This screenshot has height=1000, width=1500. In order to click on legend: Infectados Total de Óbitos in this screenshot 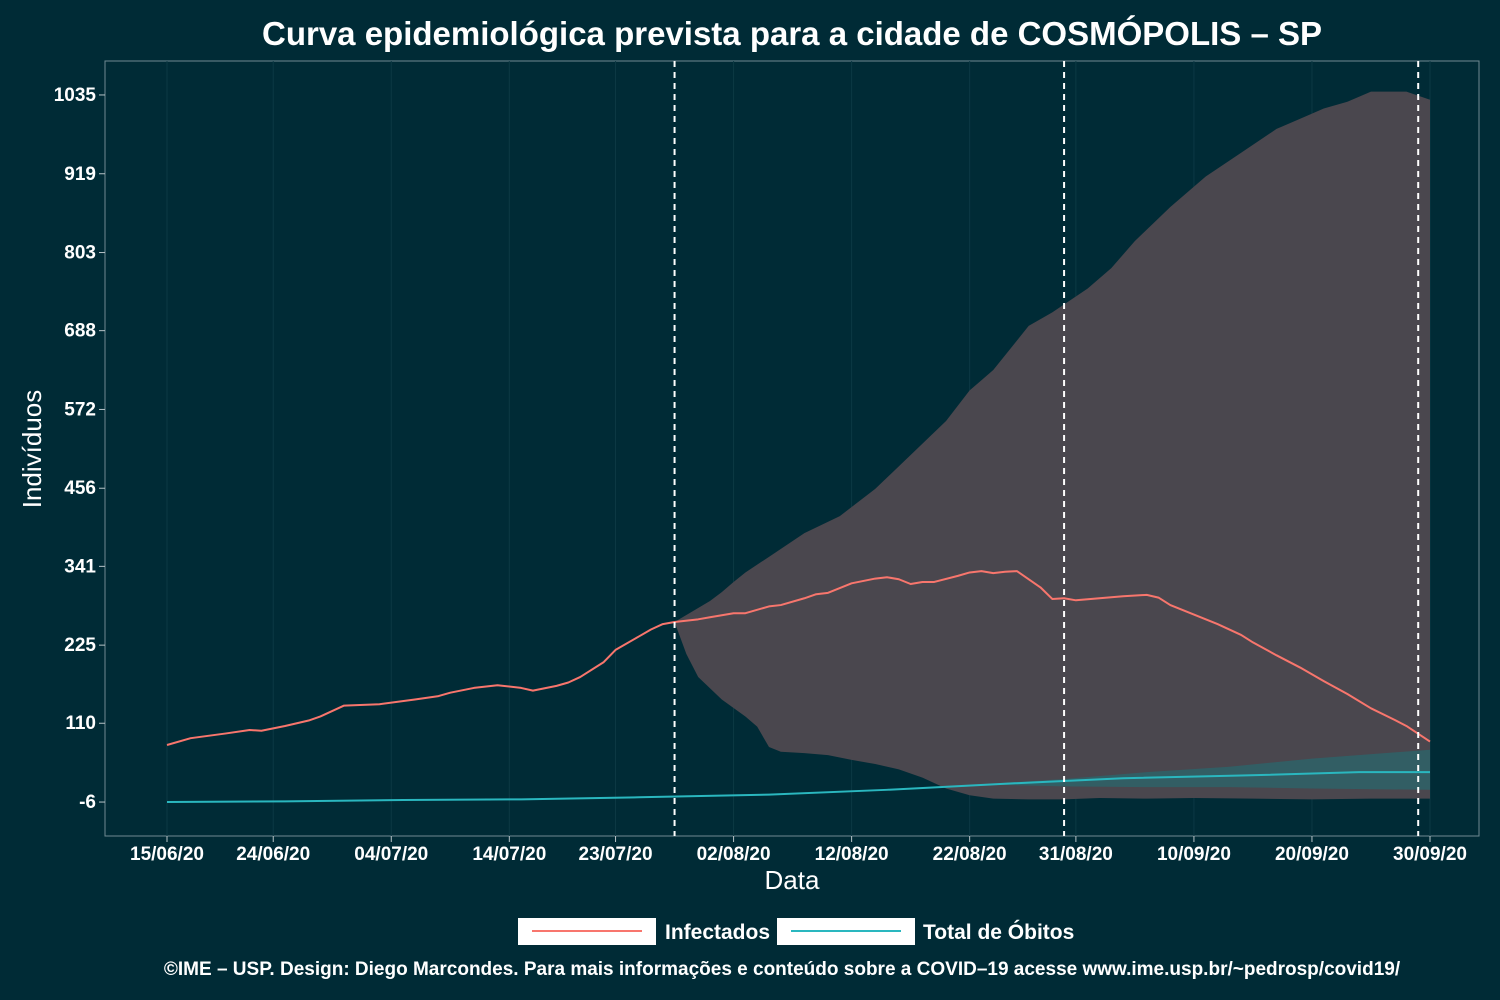, I will do `click(796, 931)`.